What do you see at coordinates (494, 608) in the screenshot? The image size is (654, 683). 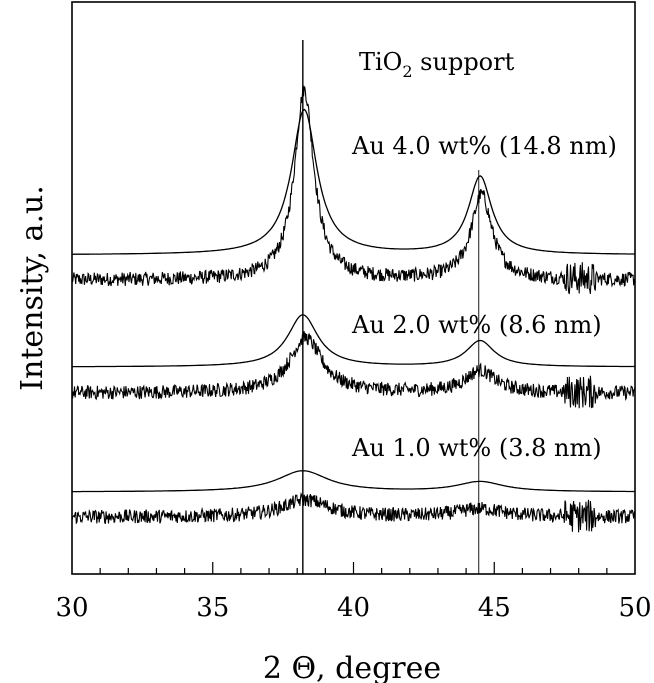 I see `x-tick-label: 45` at bounding box center [494, 608].